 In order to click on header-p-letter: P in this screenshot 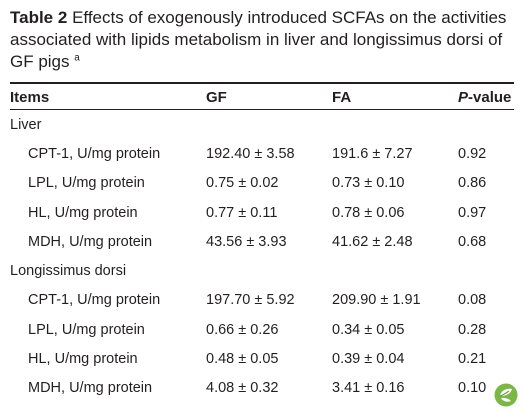, I will do `click(463, 97)`.